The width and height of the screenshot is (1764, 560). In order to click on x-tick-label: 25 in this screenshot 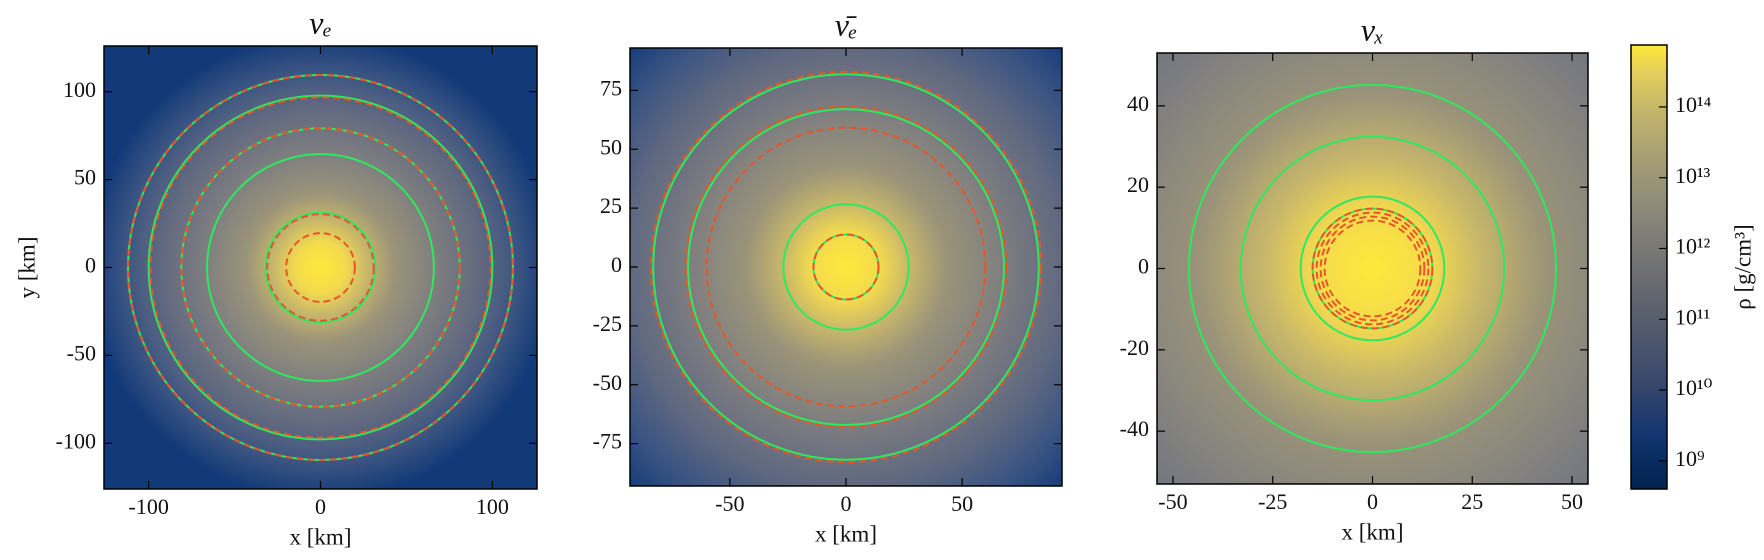, I will do `click(1472, 501)`.